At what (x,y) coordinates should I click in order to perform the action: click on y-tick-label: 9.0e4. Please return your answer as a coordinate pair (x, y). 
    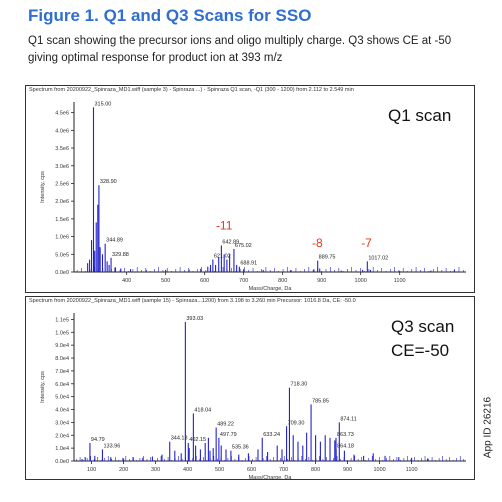
    Looking at the image, I should click on (62, 346).